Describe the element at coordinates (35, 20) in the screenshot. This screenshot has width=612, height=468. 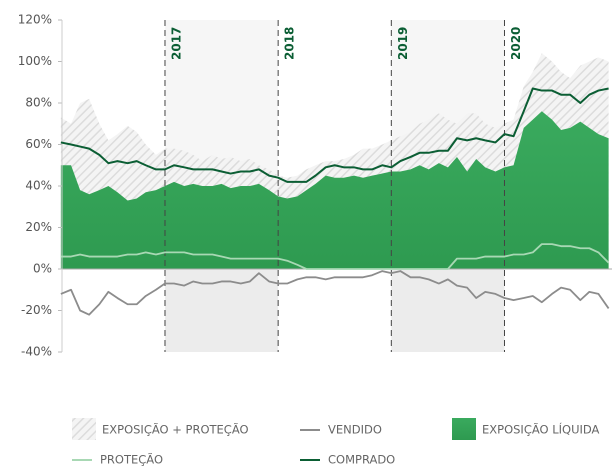
I see `y-tick-label: 120%` at that location.